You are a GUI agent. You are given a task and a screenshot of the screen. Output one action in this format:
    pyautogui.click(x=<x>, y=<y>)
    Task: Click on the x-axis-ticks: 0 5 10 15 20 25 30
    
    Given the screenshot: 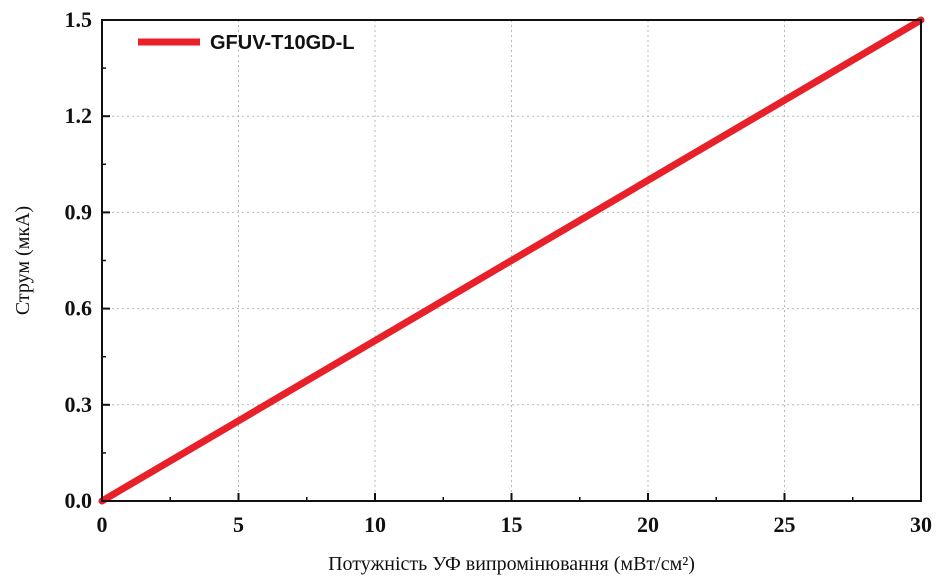 What is the action you would take?
    pyautogui.click(x=514, y=515)
    